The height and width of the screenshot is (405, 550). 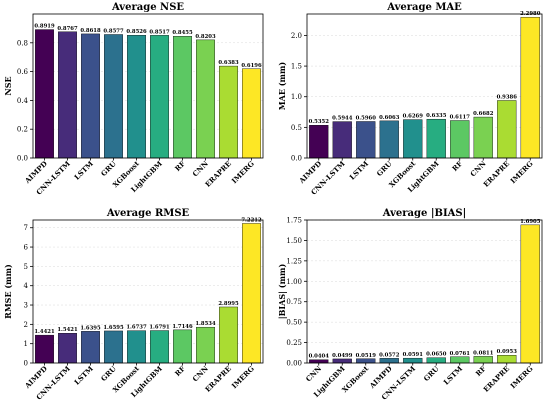 I want to click on data-label: 0.8577, so click(x=113, y=31).